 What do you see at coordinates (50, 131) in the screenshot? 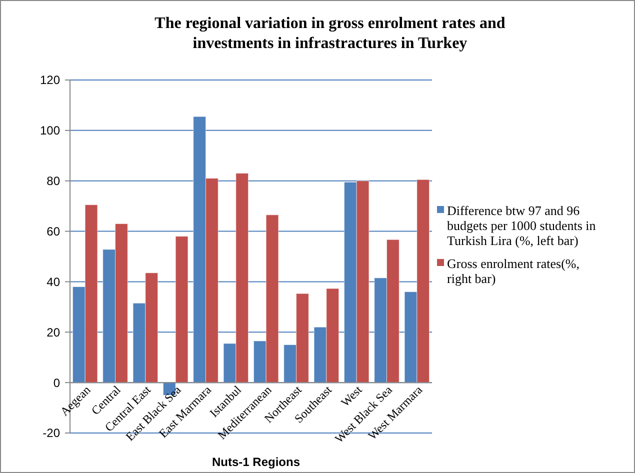
I see `y-tick-label: 100` at bounding box center [50, 131].